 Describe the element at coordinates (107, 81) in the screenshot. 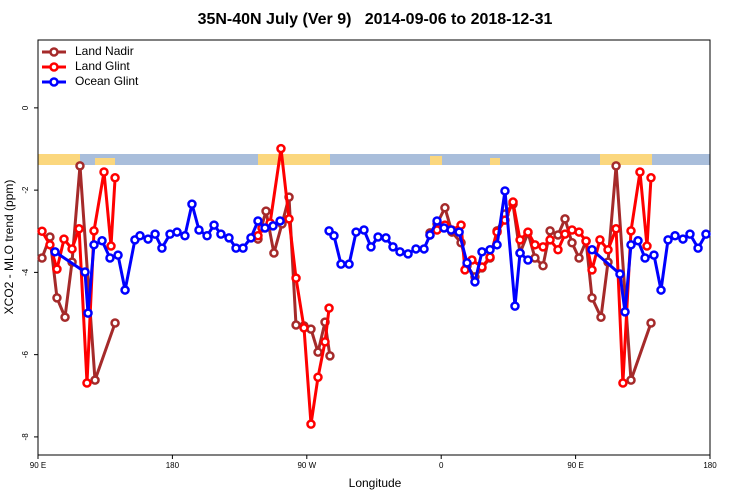

I see `legend-label: Ocean Glint` at that location.